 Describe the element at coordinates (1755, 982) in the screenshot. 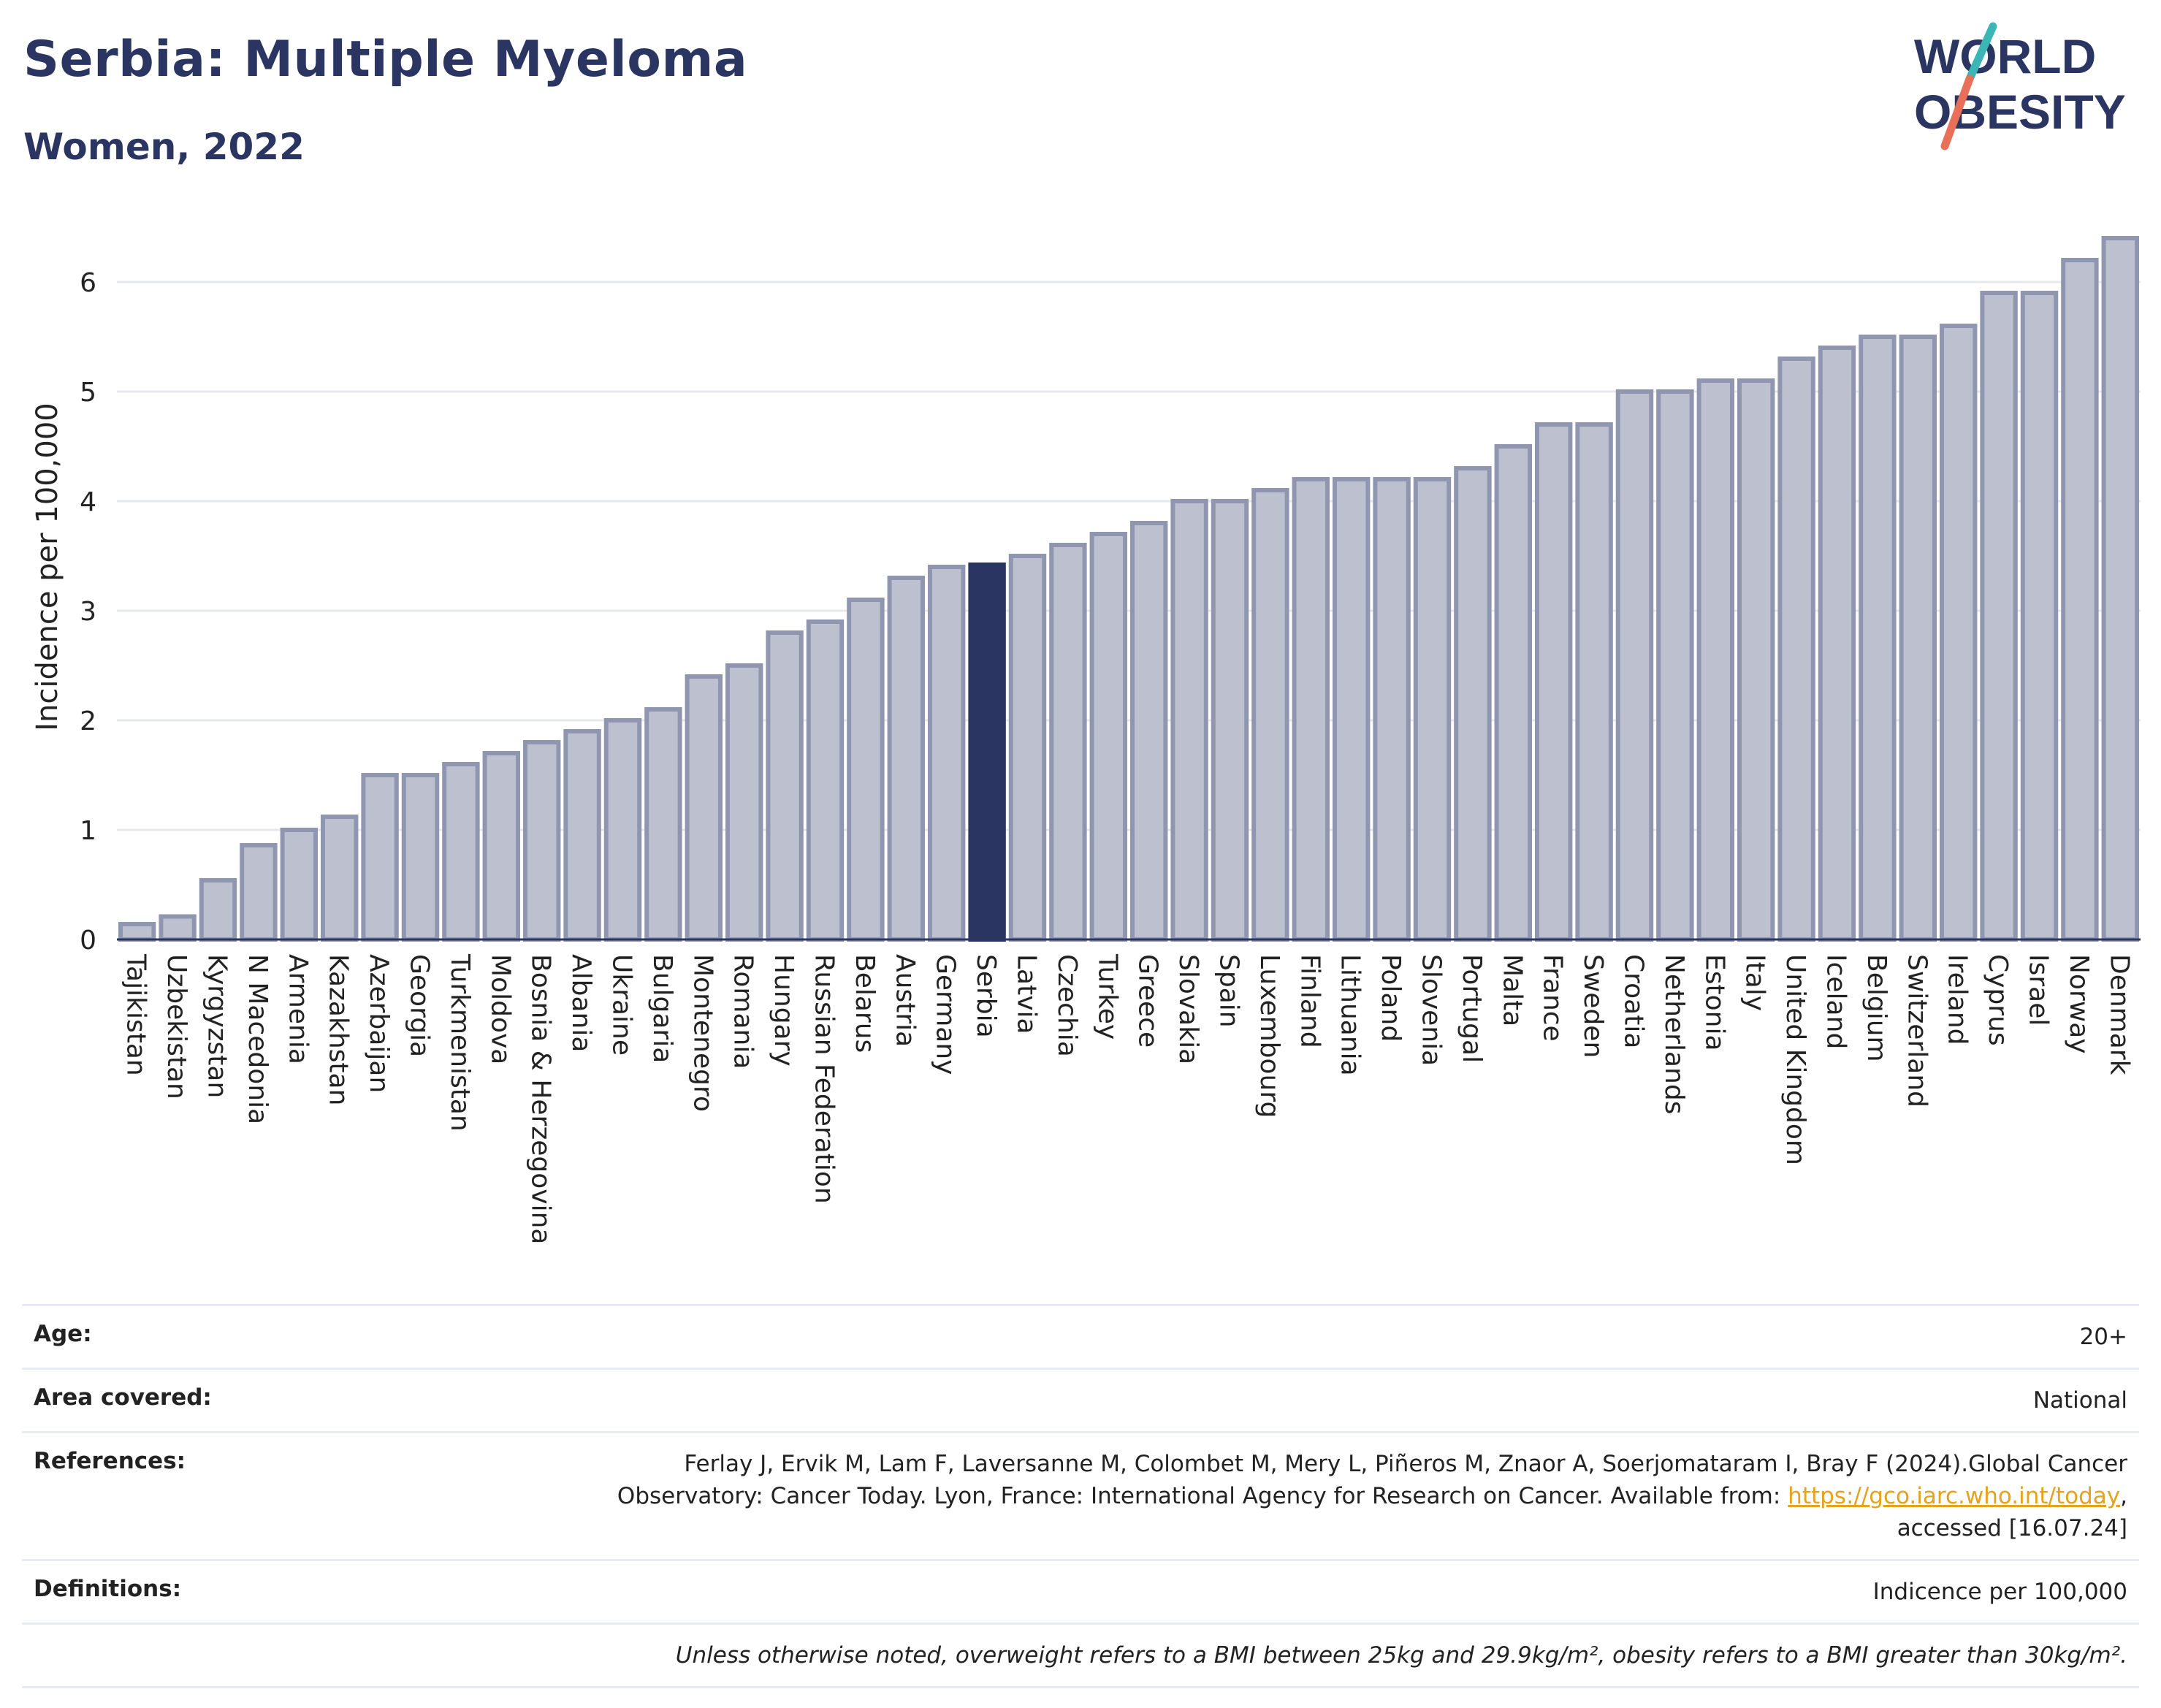

I see `x-tick-label: Italy` at that location.